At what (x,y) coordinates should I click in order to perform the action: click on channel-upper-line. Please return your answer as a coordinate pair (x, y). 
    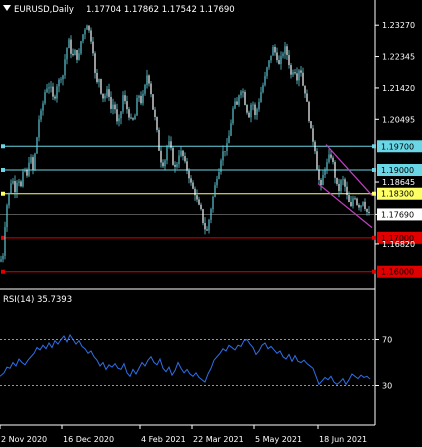
    Looking at the image, I should click on (349, 170).